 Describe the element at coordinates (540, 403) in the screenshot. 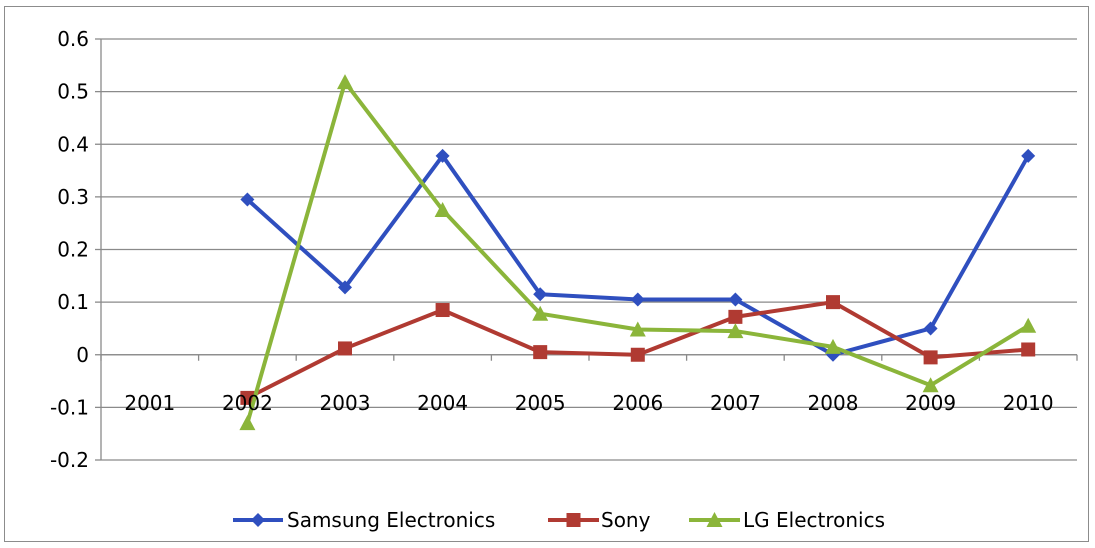

I see `x-tick-label: 2005` at that location.